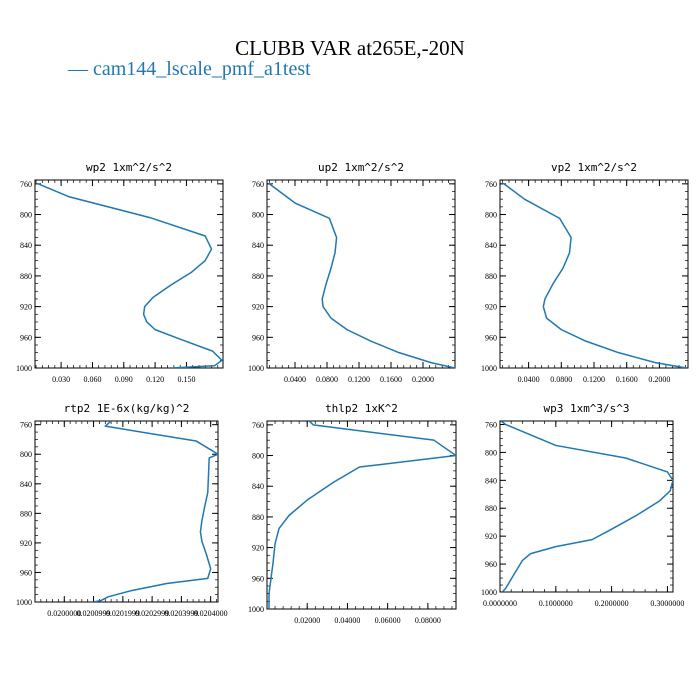 The height and width of the screenshot is (700, 700). I want to click on legend-entry: — cam144_lscale_pmf_a1test, so click(189, 69).